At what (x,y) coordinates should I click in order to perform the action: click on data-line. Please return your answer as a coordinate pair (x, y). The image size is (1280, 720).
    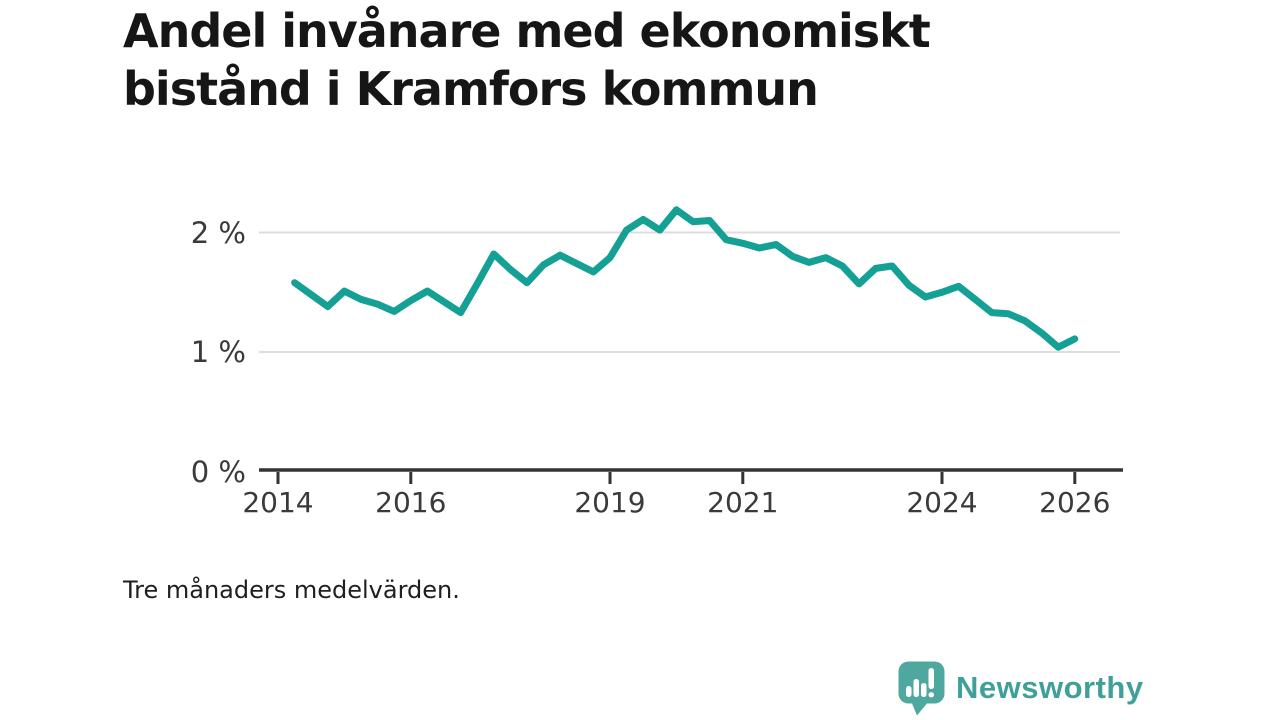
    Looking at the image, I should click on (685, 278).